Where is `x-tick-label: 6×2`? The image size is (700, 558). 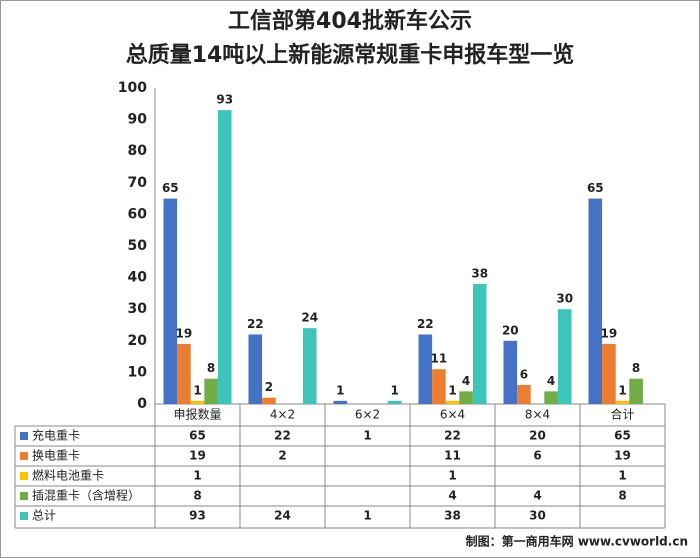 x-tick-label: 6×2 is located at coordinates (367, 415).